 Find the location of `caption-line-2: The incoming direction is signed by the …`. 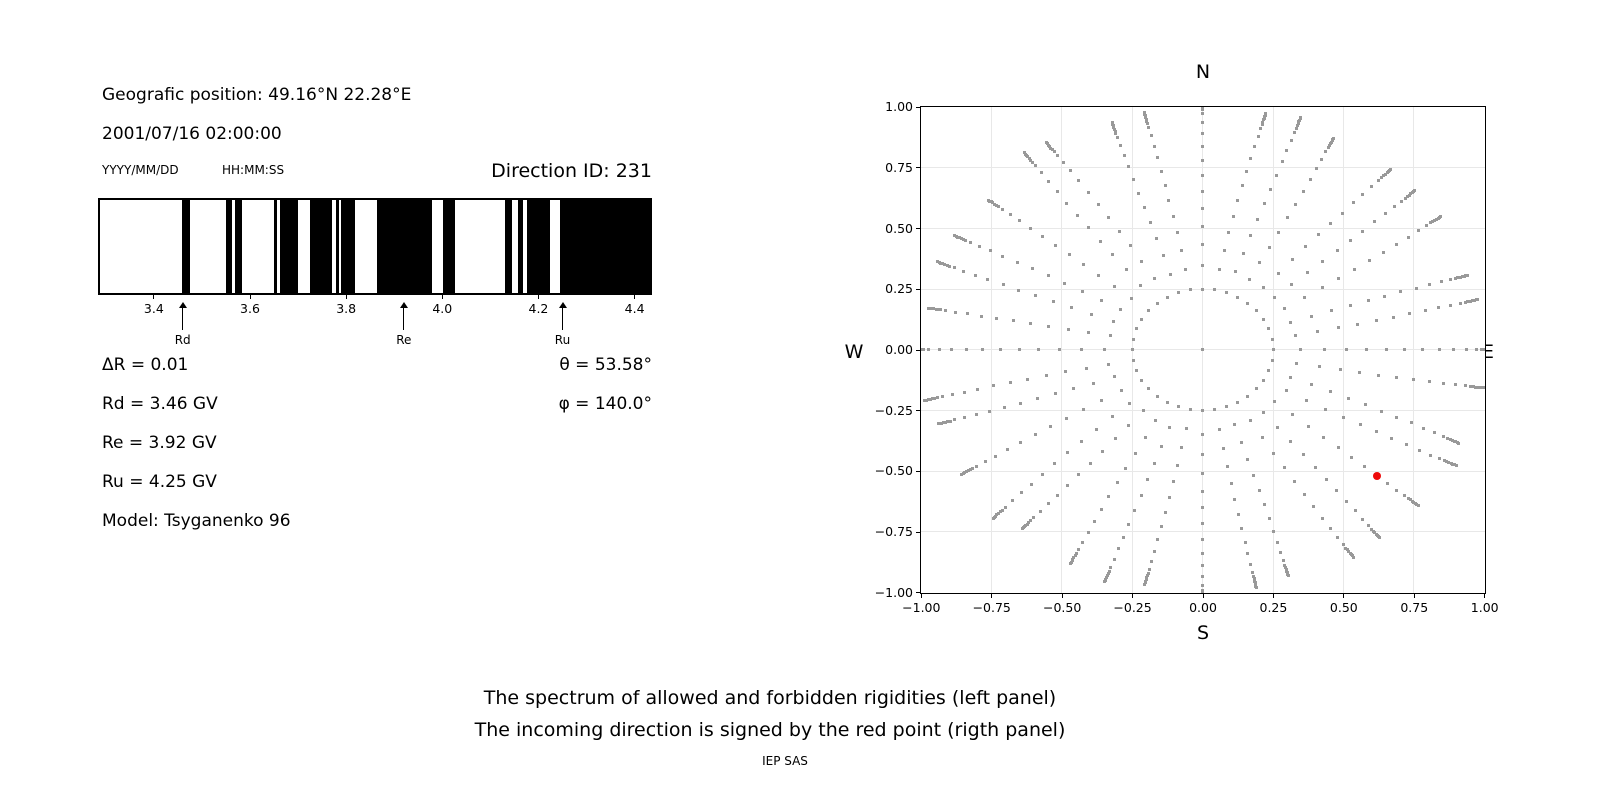

caption-line-2: The incoming direction is signed by the … is located at coordinates (770, 730).